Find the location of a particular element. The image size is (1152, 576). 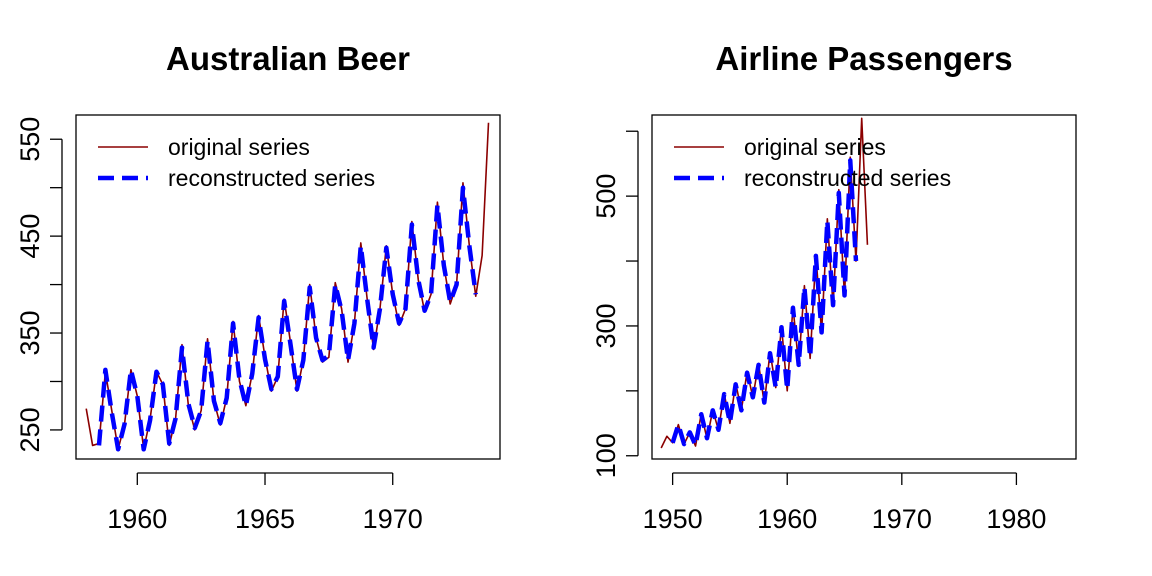

y-tick-label: 100 is located at coordinates (606, 455).